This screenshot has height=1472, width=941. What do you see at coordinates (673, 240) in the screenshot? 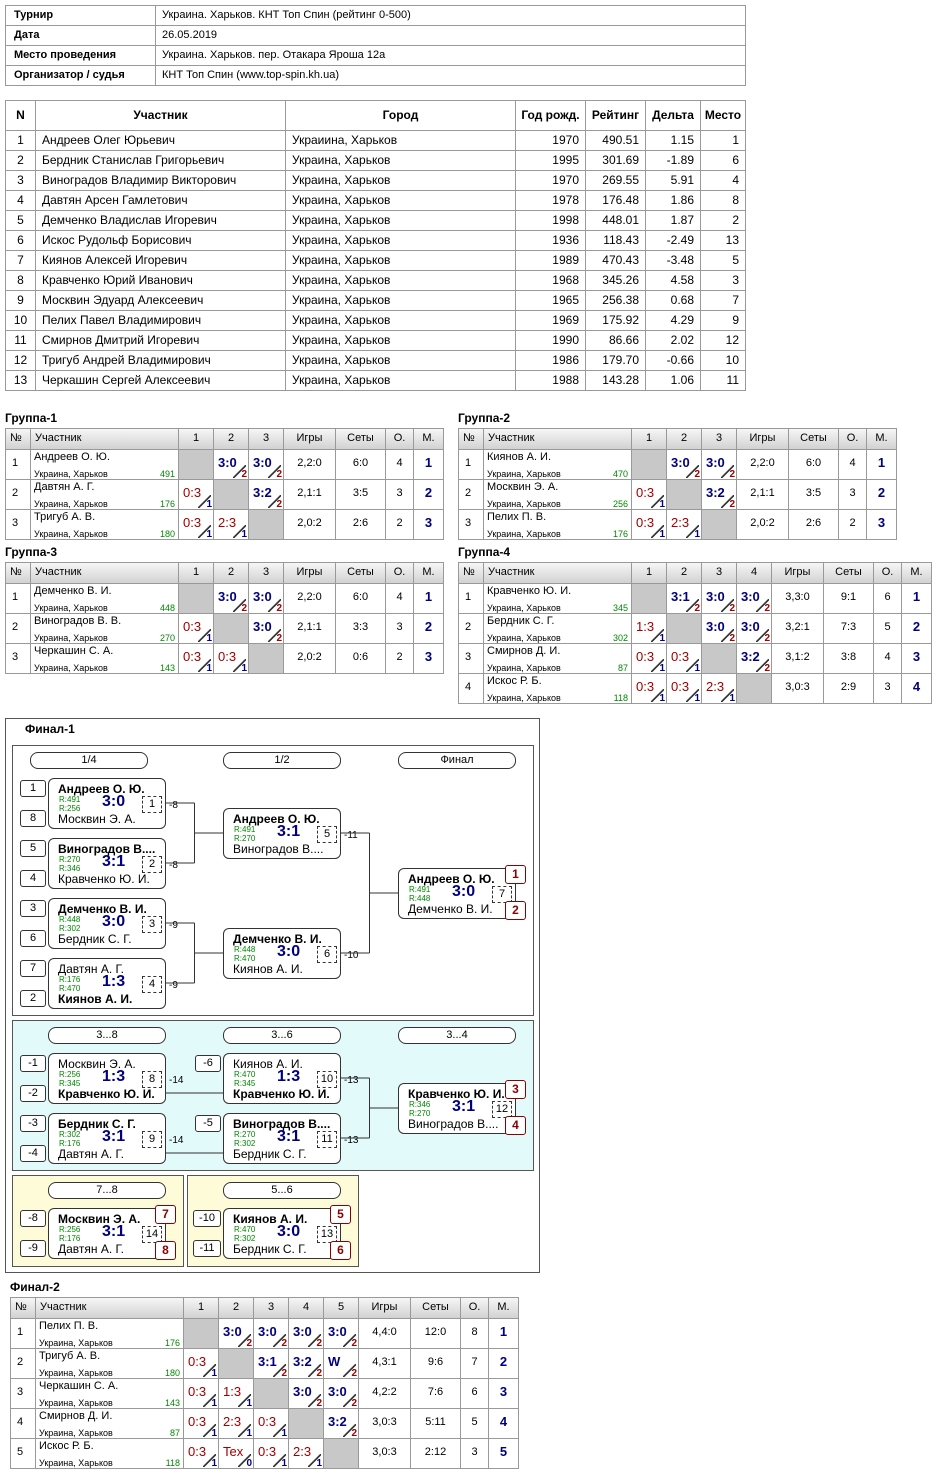
I see `cell: -2.49` at bounding box center [673, 240].